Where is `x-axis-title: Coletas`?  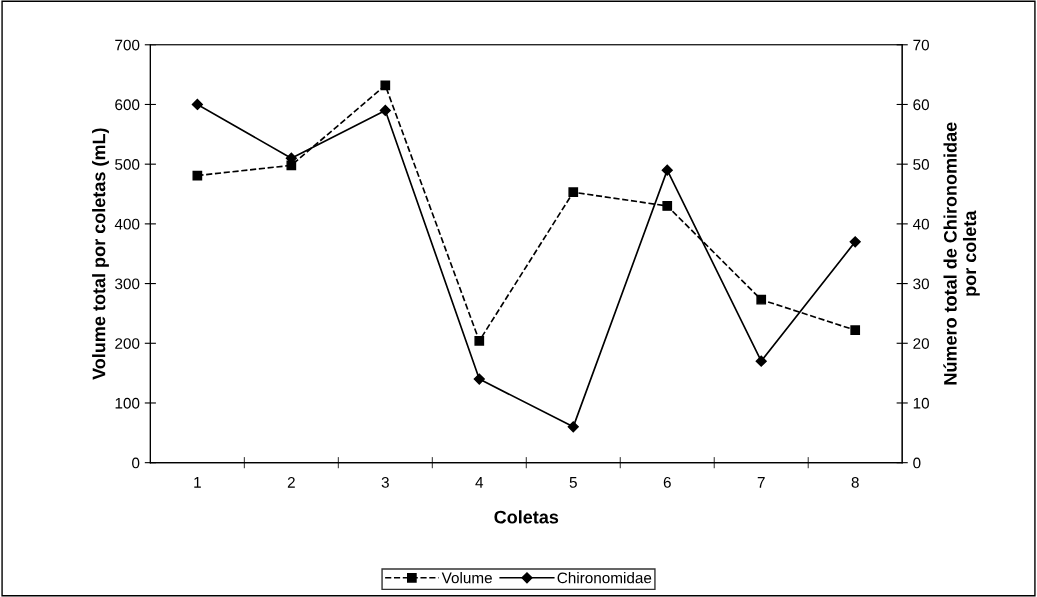 x-axis-title: Coletas is located at coordinates (526, 517).